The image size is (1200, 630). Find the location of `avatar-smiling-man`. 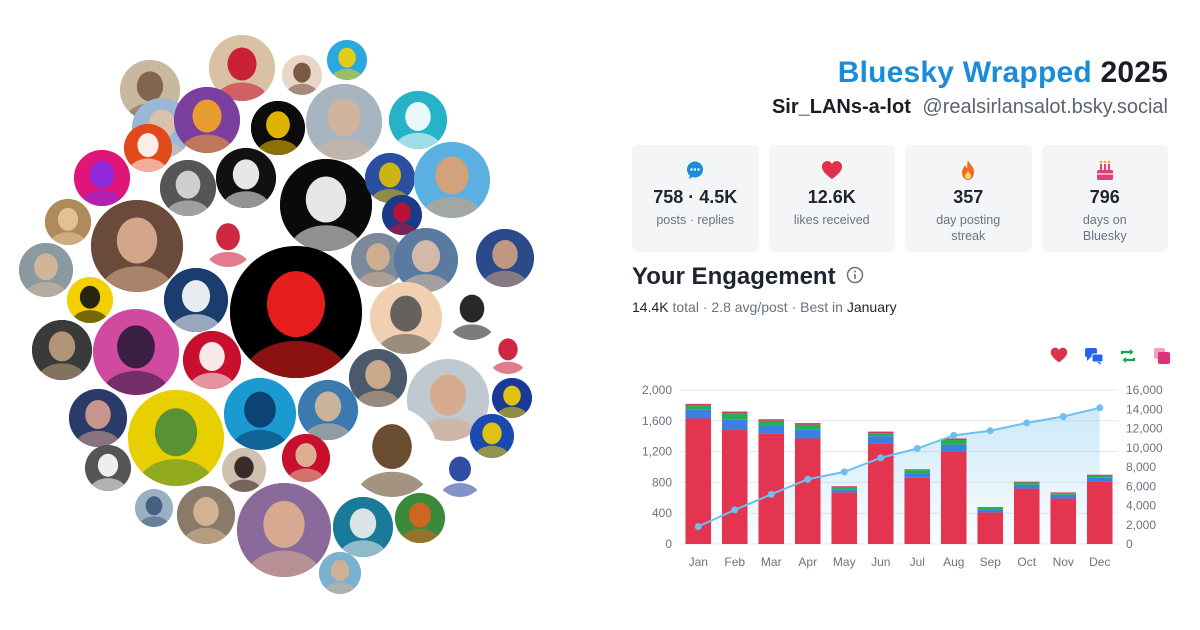

avatar-smiling-man is located at coordinates (378, 378).